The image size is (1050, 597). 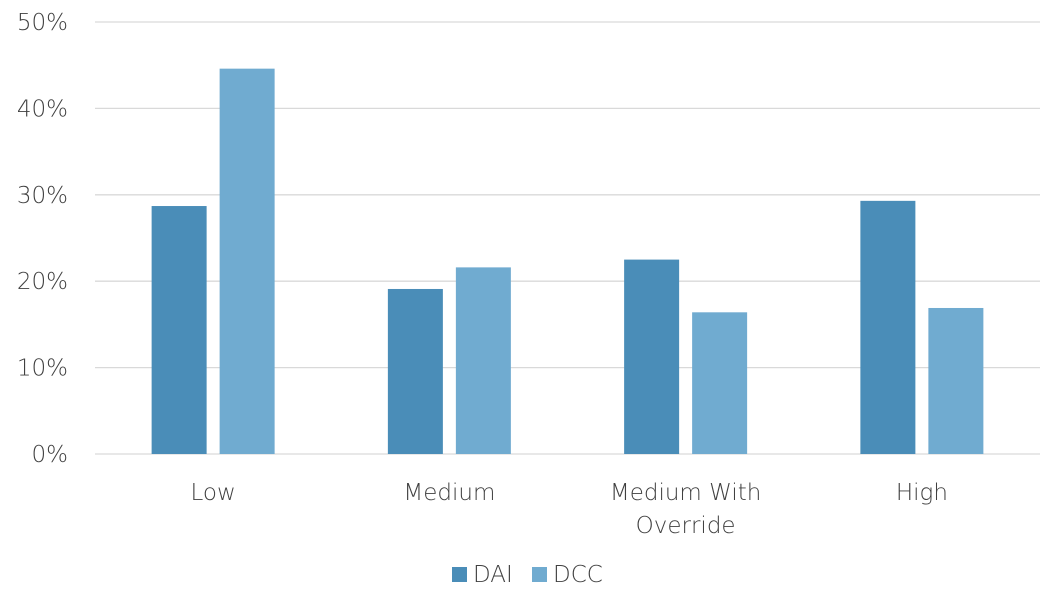 I want to click on x-axis-category-labels: Low Medium Medium With Override High, so click(x=568, y=509).